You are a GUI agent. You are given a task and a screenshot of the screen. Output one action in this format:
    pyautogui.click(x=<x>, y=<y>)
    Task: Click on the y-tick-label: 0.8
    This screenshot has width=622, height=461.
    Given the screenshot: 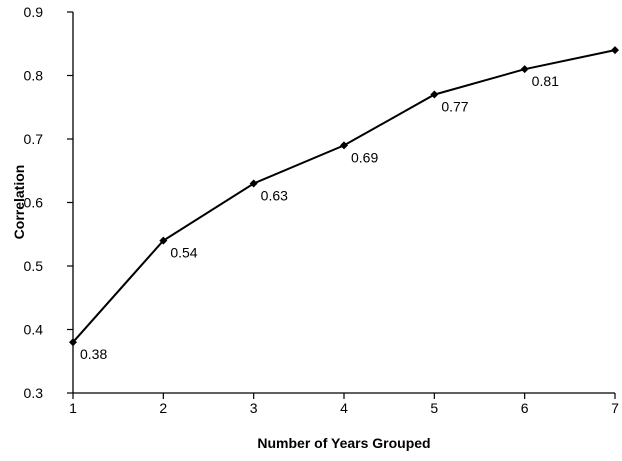 What is the action you would take?
    pyautogui.click(x=34, y=76)
    